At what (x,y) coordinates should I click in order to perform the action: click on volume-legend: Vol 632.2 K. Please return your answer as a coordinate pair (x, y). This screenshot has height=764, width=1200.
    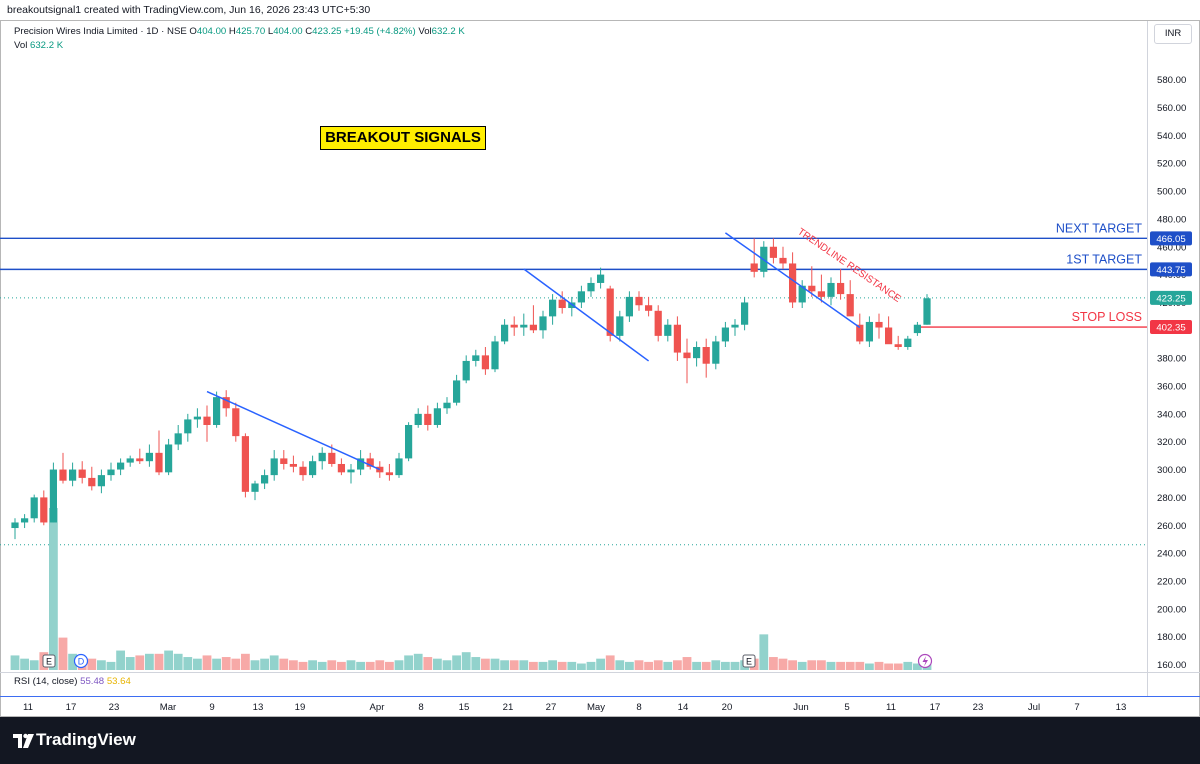
    Looking at the image, I should click on (38, 45).